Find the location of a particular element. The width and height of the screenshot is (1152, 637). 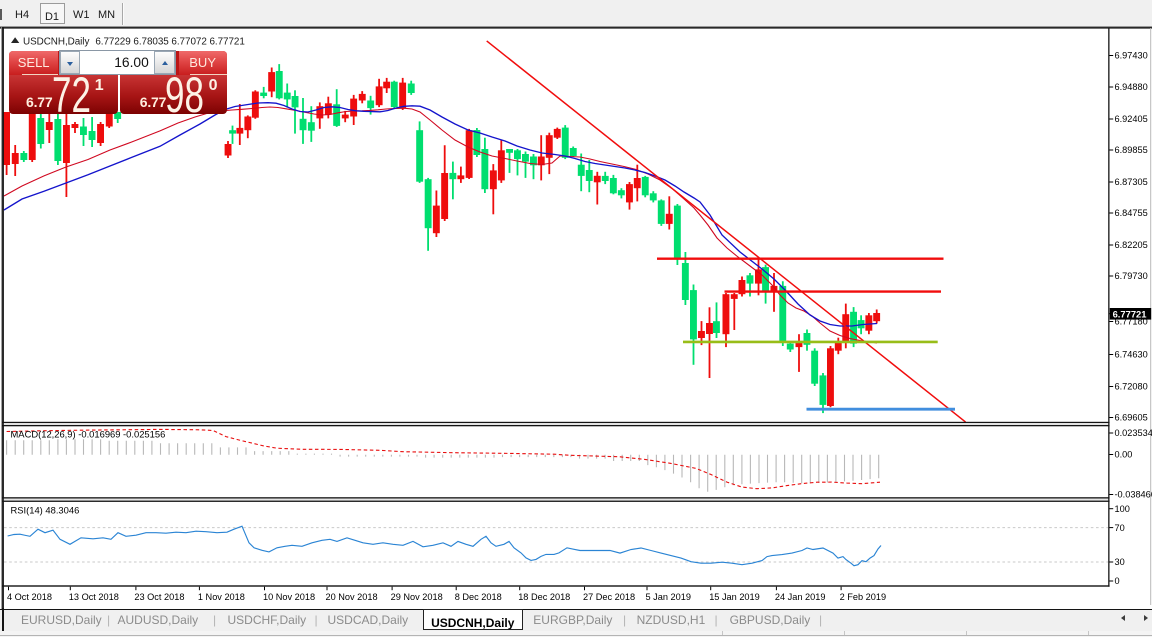

svg-text: 2 Feb 2019 is located at coordinates (863, 597).